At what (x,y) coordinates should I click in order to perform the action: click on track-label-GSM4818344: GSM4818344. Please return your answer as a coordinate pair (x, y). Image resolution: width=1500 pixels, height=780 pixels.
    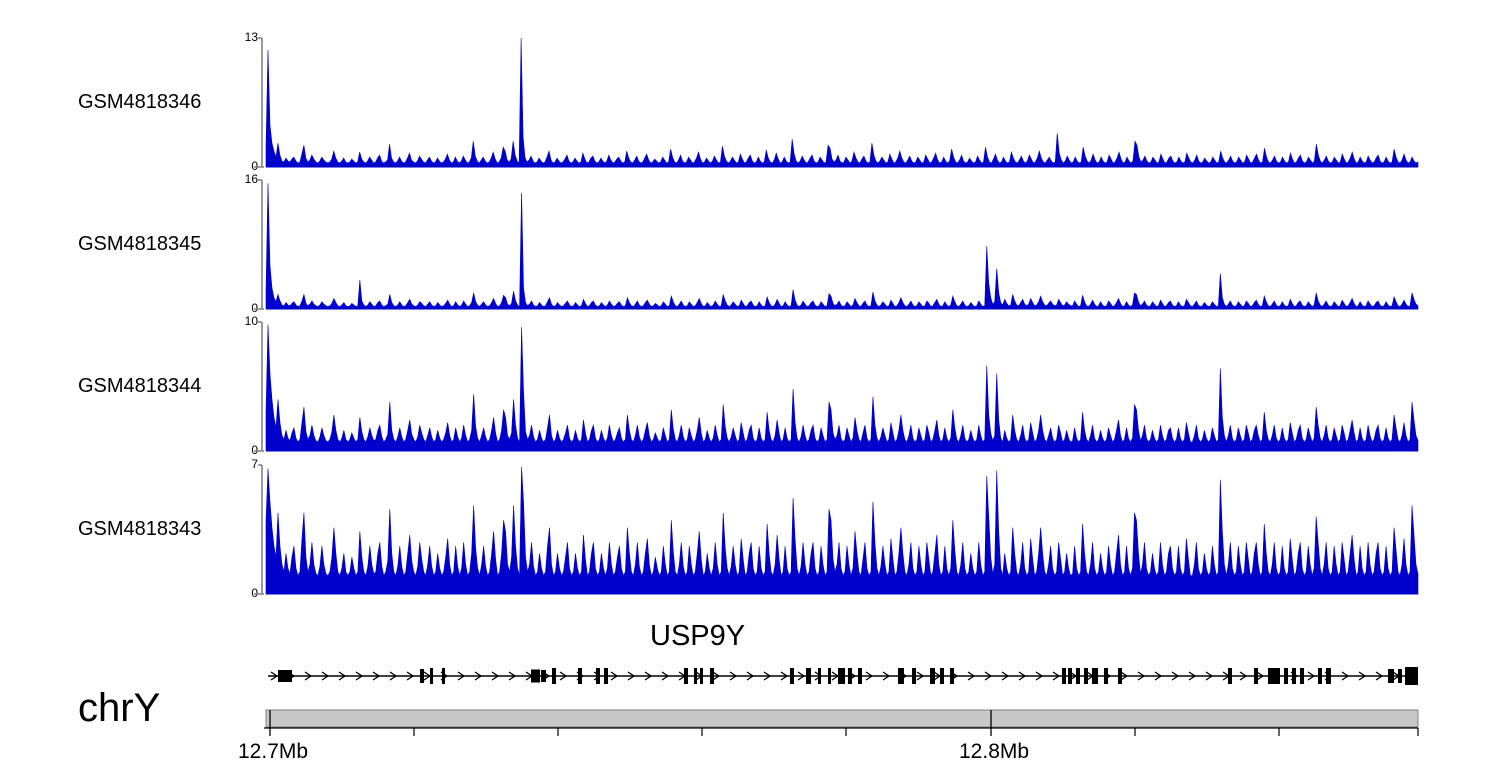
    Looking at the image, I should click on (140, 385).